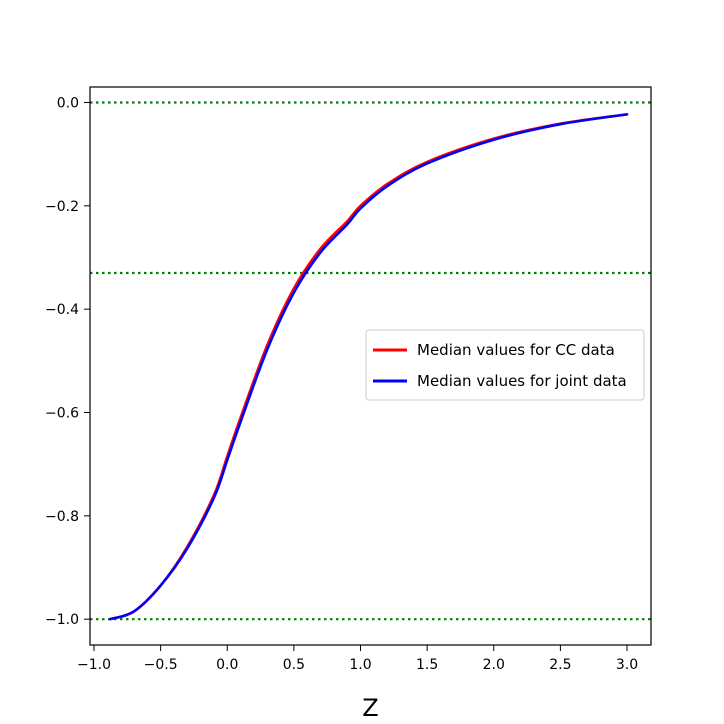  What do you see at coordinates (360, 665) in the screenshot?
I see `x-tick-label: 1.0` at bounding box center [360, 665].